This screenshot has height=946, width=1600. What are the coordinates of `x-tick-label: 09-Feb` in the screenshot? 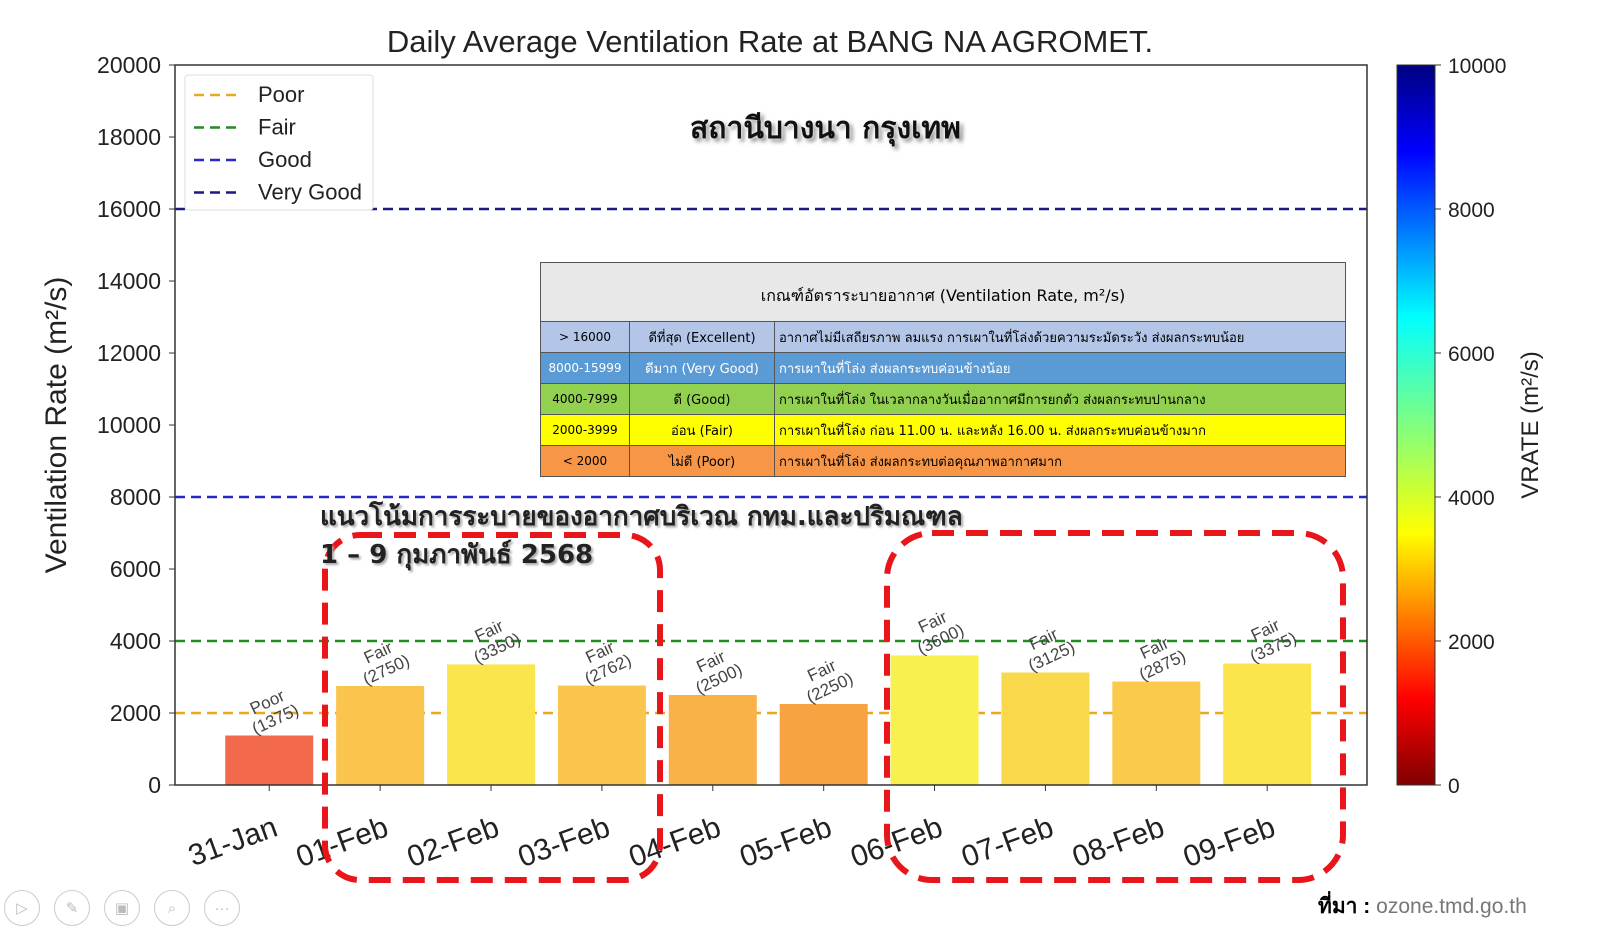 It's located at (1229, 843).